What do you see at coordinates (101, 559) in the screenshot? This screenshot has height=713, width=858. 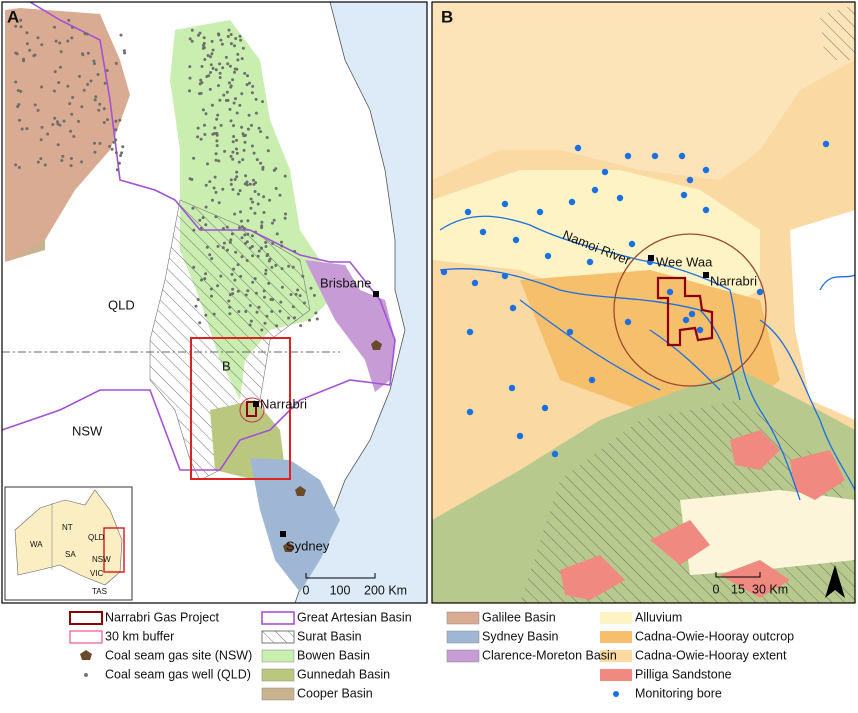 I see `inset-label: NSW` at bounding box center [101, 559].